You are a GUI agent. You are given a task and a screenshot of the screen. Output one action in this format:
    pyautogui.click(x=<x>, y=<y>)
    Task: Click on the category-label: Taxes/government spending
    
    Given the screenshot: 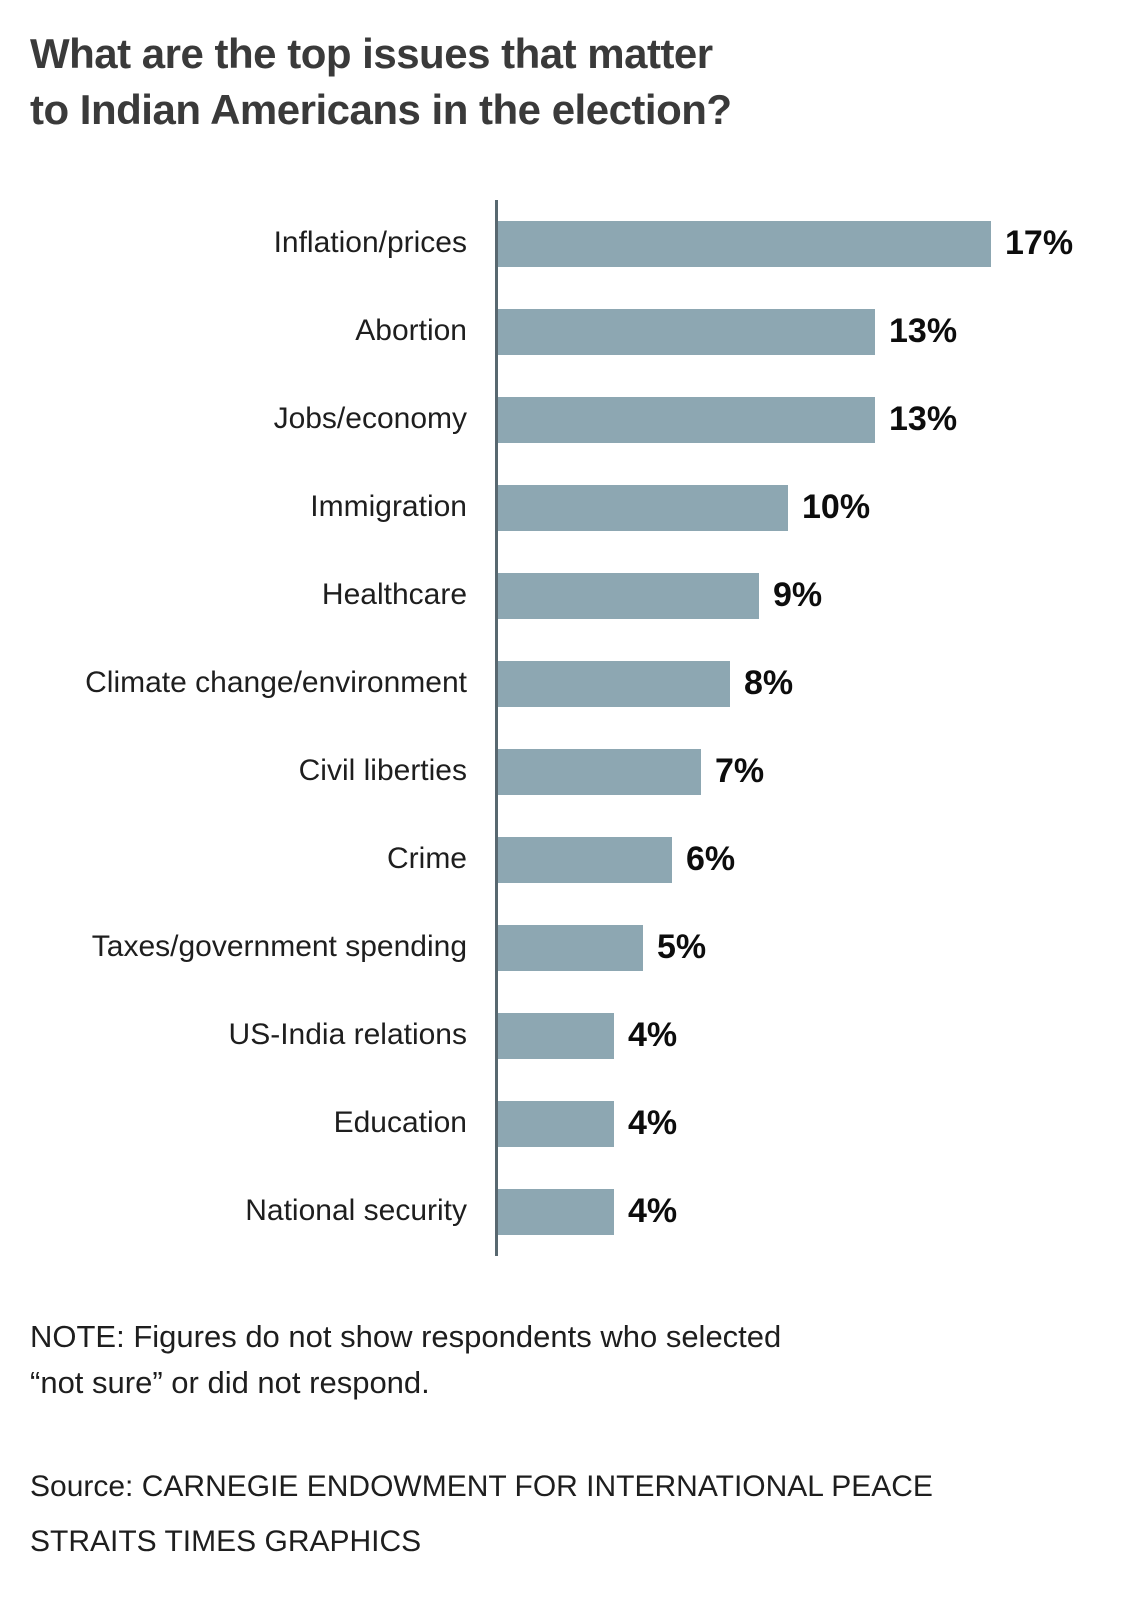 What is the action you would take?
    pyautogui.click(x=279, y=947)
    